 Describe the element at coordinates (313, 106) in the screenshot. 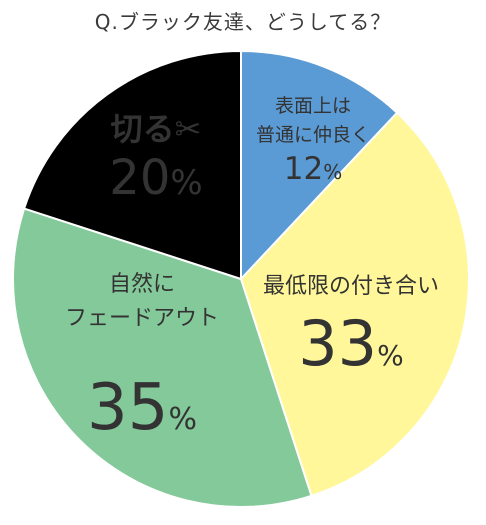

I see `slice-name-0-0: 表面上は` at that location.